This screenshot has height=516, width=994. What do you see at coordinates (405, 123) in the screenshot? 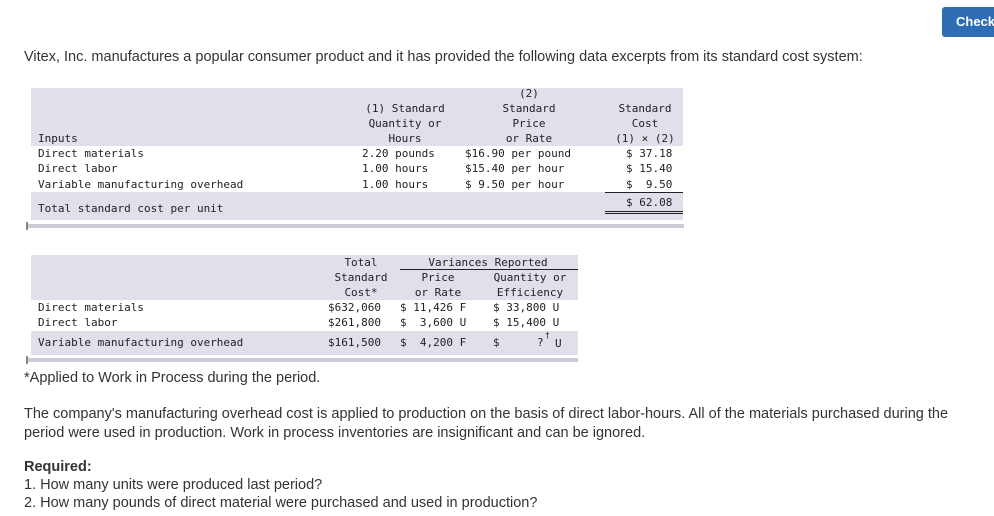
I see `qty-header-2: Quantity or` at bounding box center [405, 123].